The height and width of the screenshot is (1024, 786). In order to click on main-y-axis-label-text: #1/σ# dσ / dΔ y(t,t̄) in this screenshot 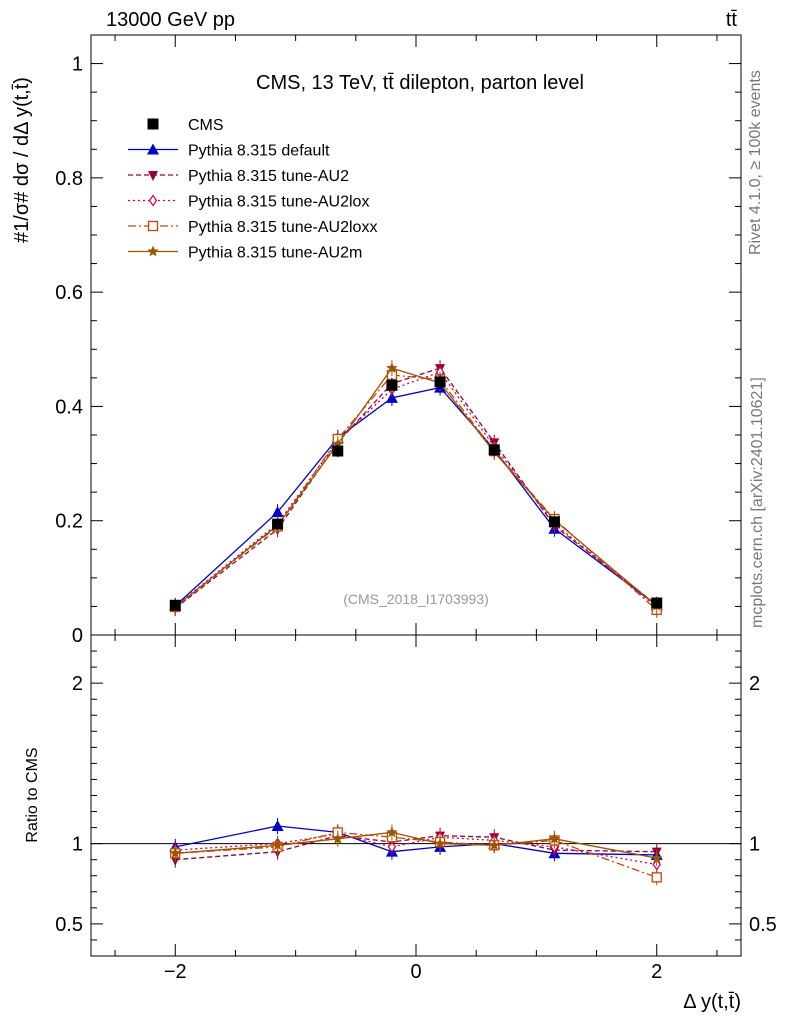, I will do `click(22, 160)`.